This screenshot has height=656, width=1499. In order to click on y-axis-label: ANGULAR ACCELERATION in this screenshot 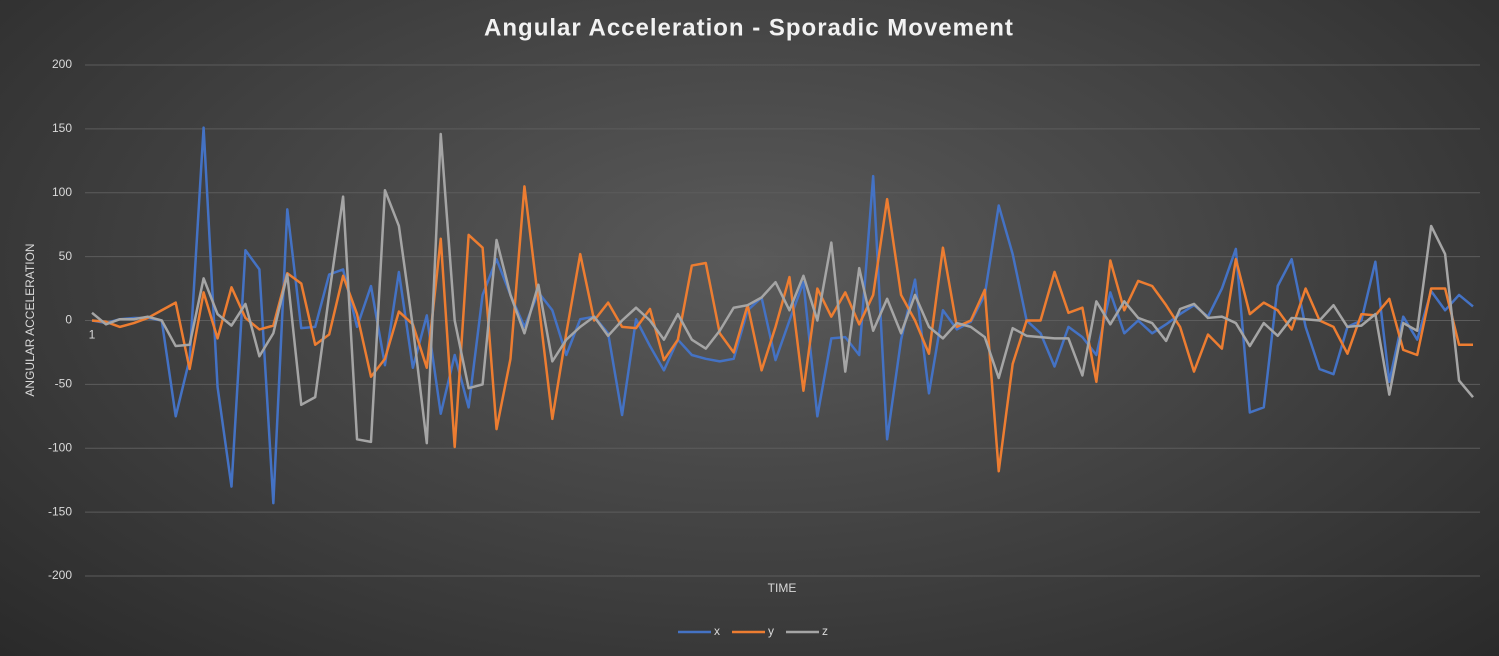, I will do `click(30, 319)`.